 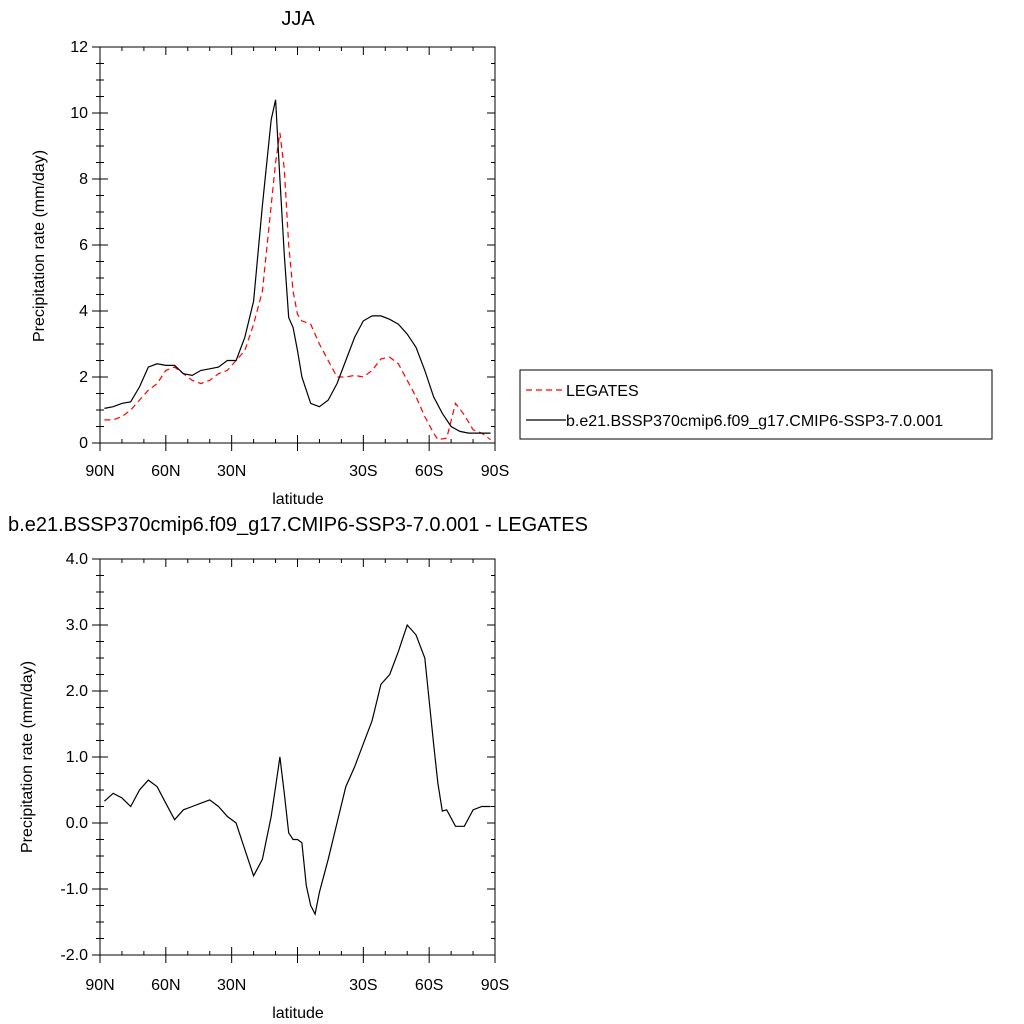 I want to click on legend-box, so click(x=756, y=404).